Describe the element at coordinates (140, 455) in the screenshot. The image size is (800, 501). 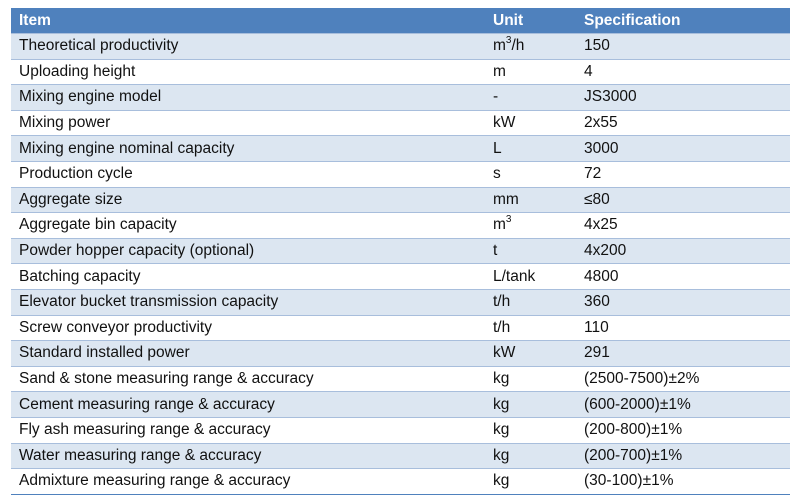
I see `item-cell: Water measuring range & accuracy` at that location.